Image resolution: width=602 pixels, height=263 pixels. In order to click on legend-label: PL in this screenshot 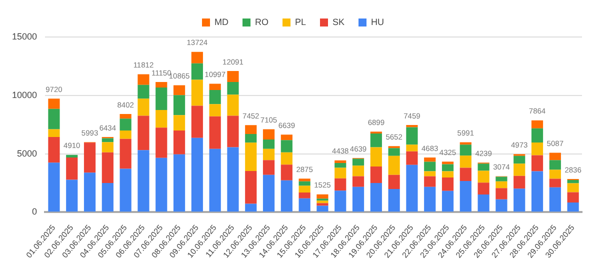, I will do `click(300, 21)`.